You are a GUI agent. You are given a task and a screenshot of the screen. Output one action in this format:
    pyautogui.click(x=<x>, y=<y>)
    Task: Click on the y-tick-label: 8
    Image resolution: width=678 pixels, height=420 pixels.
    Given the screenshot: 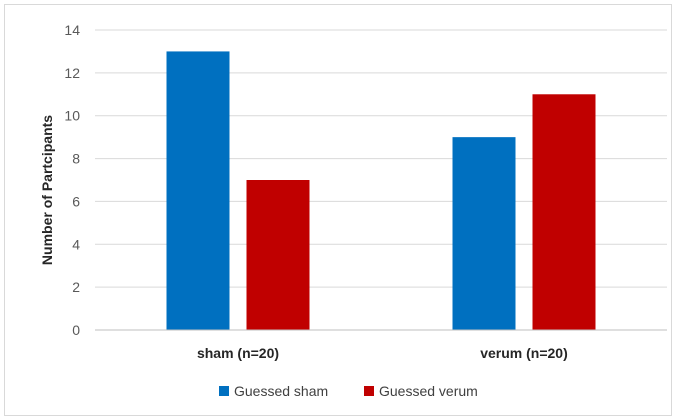 What is the action you would take?
    pyautogui.click(x=76, y=159)
    